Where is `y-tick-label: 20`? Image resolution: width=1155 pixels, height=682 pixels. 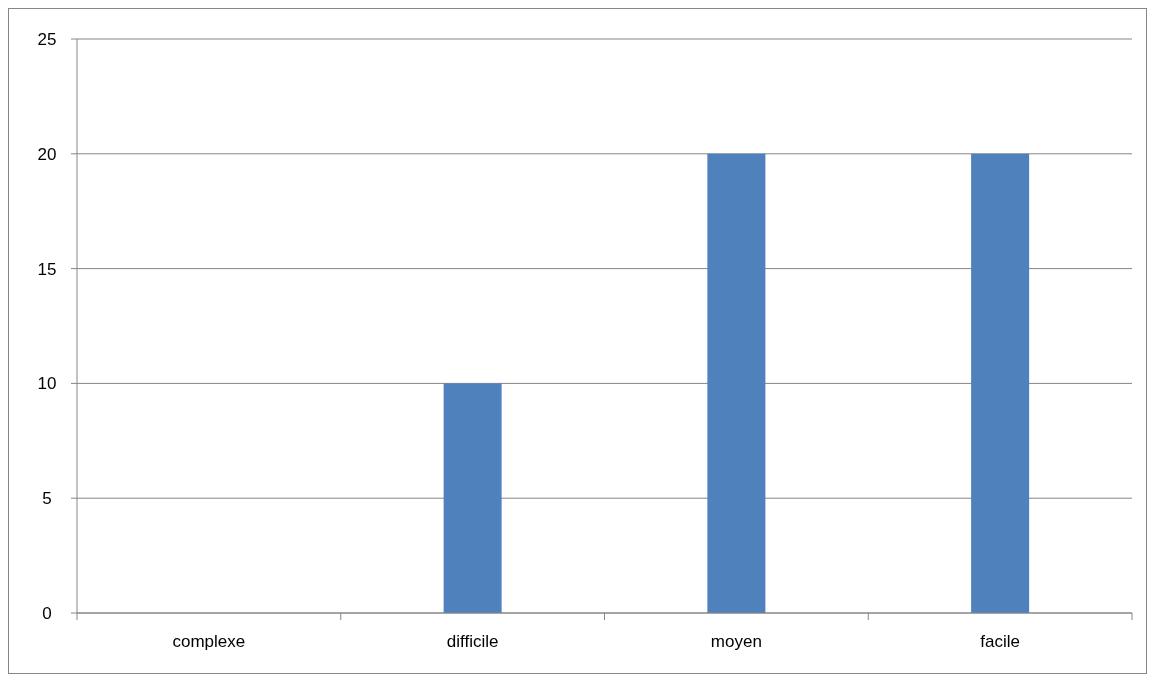 y-tick-label: 20 is located at coordinates (47, 154).